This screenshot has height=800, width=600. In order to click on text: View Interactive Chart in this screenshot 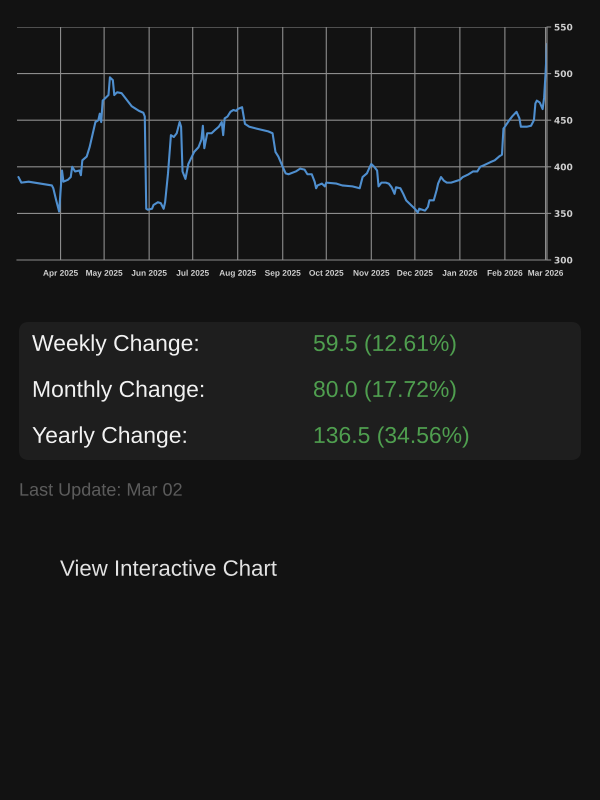, I will do `click(168, 568)`.